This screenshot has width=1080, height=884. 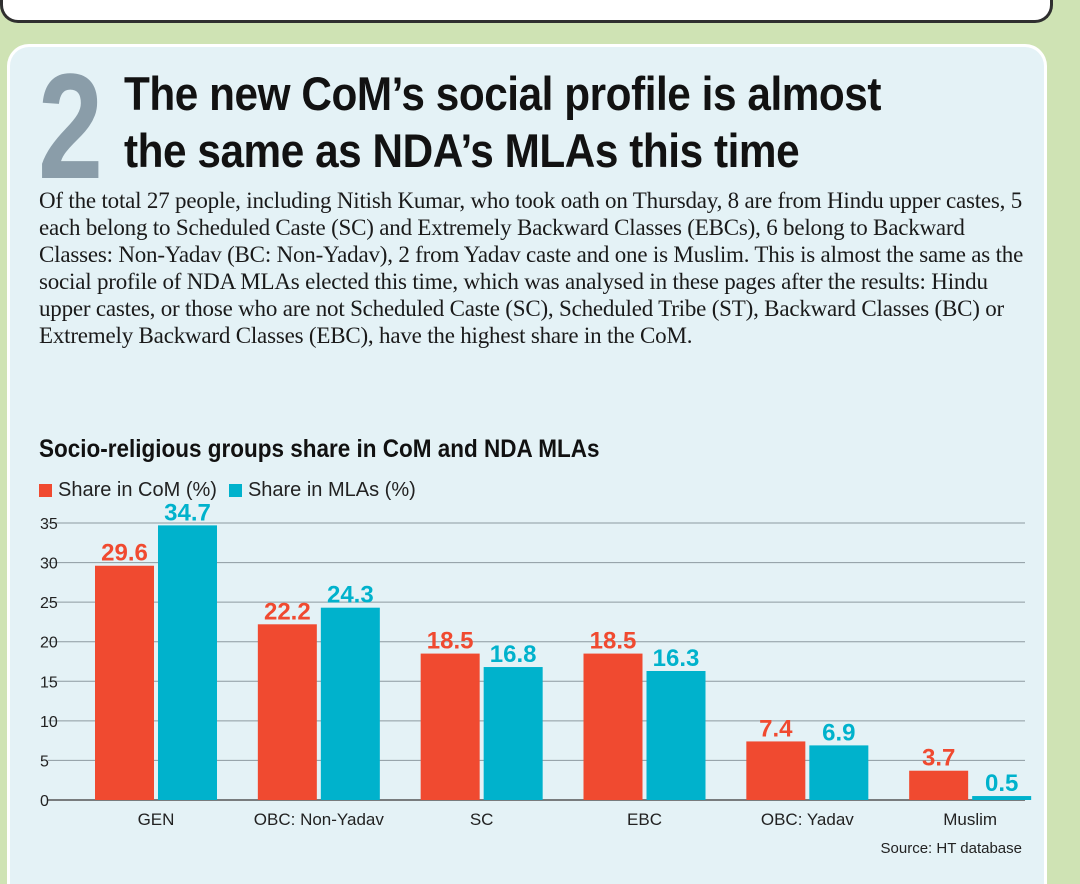 I want to click on previous-card, so click(x=526, y=11).